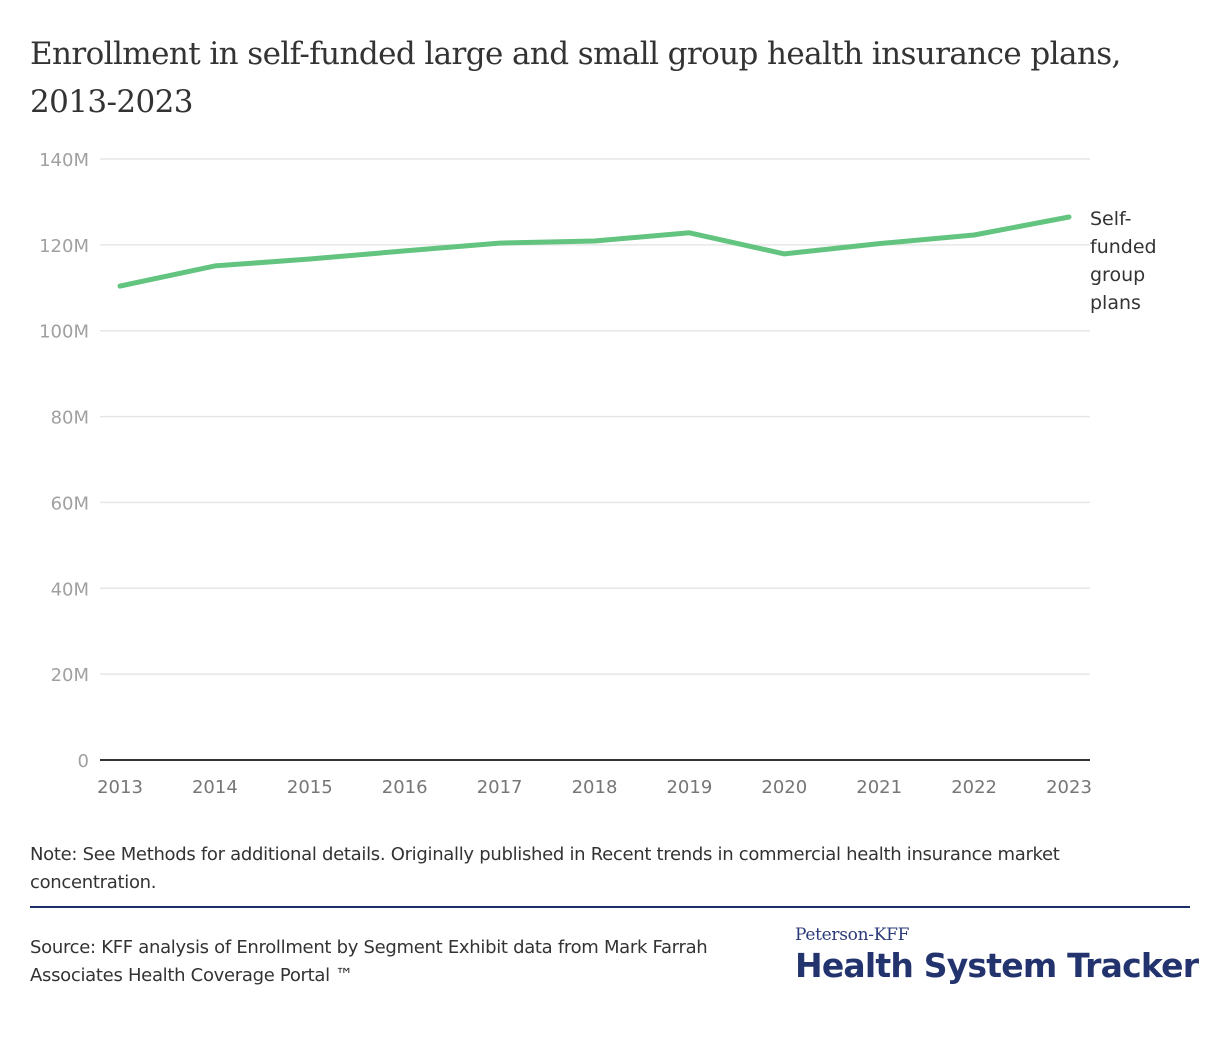  I want to click on series-label-self-funded: Self-funded group plans, so click(1123, 261).